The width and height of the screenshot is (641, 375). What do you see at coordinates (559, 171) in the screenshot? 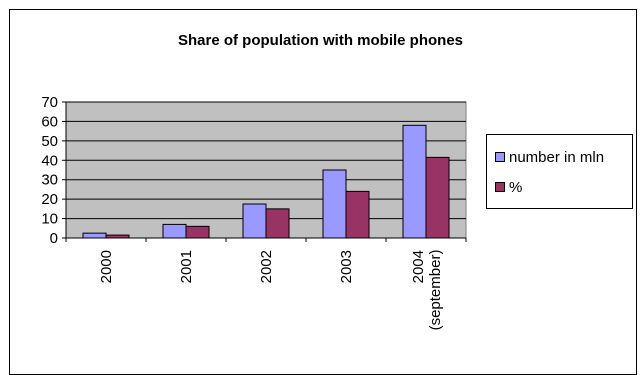
I see `legend: number in mln %` at bounding box center [559, 171].